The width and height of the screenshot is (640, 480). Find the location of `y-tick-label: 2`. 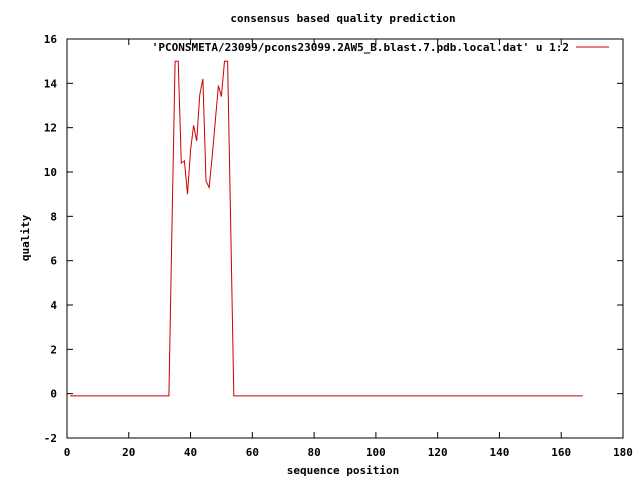

y-tick-label: 2 is located at coordinates (53, 349).